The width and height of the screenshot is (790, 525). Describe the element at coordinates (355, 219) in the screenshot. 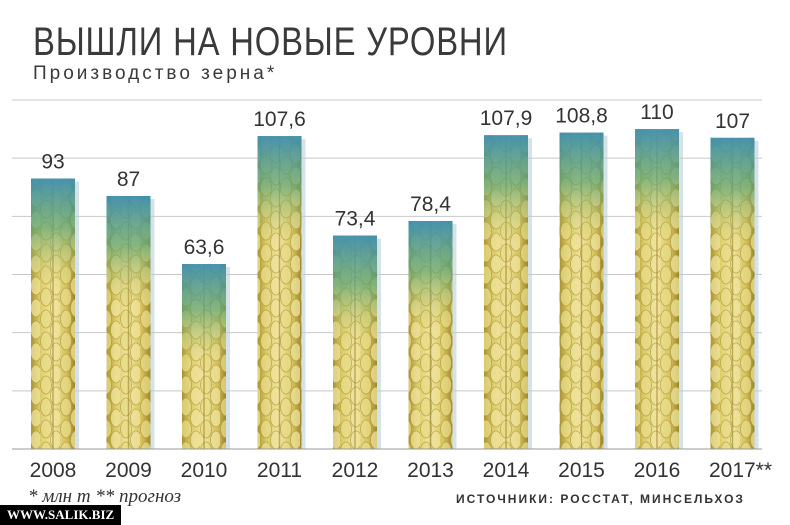

I see `value-label: 73,4` at that location.